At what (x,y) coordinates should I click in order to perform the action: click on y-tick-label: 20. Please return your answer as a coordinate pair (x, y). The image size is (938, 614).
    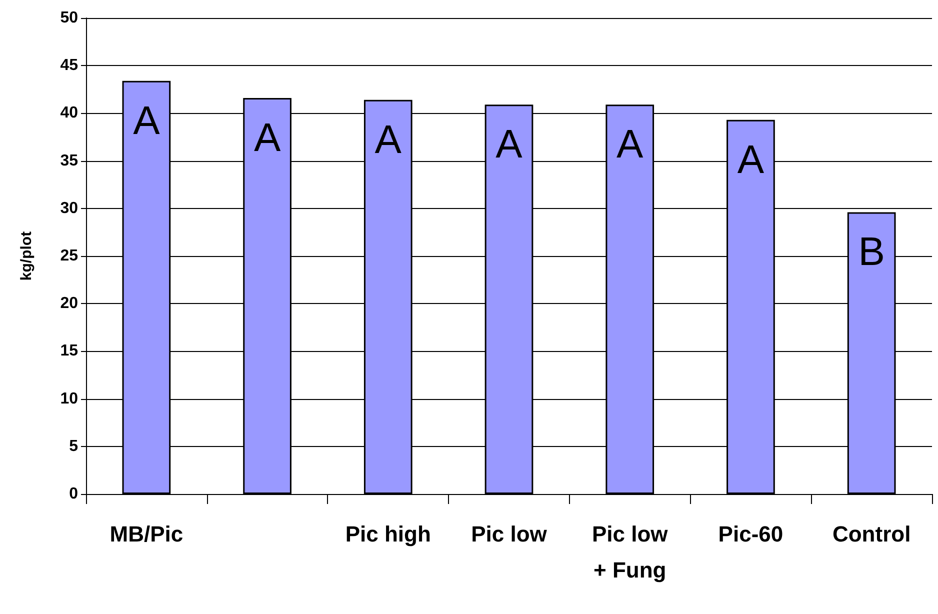
    Looking at the image, I should click on (69, 303).